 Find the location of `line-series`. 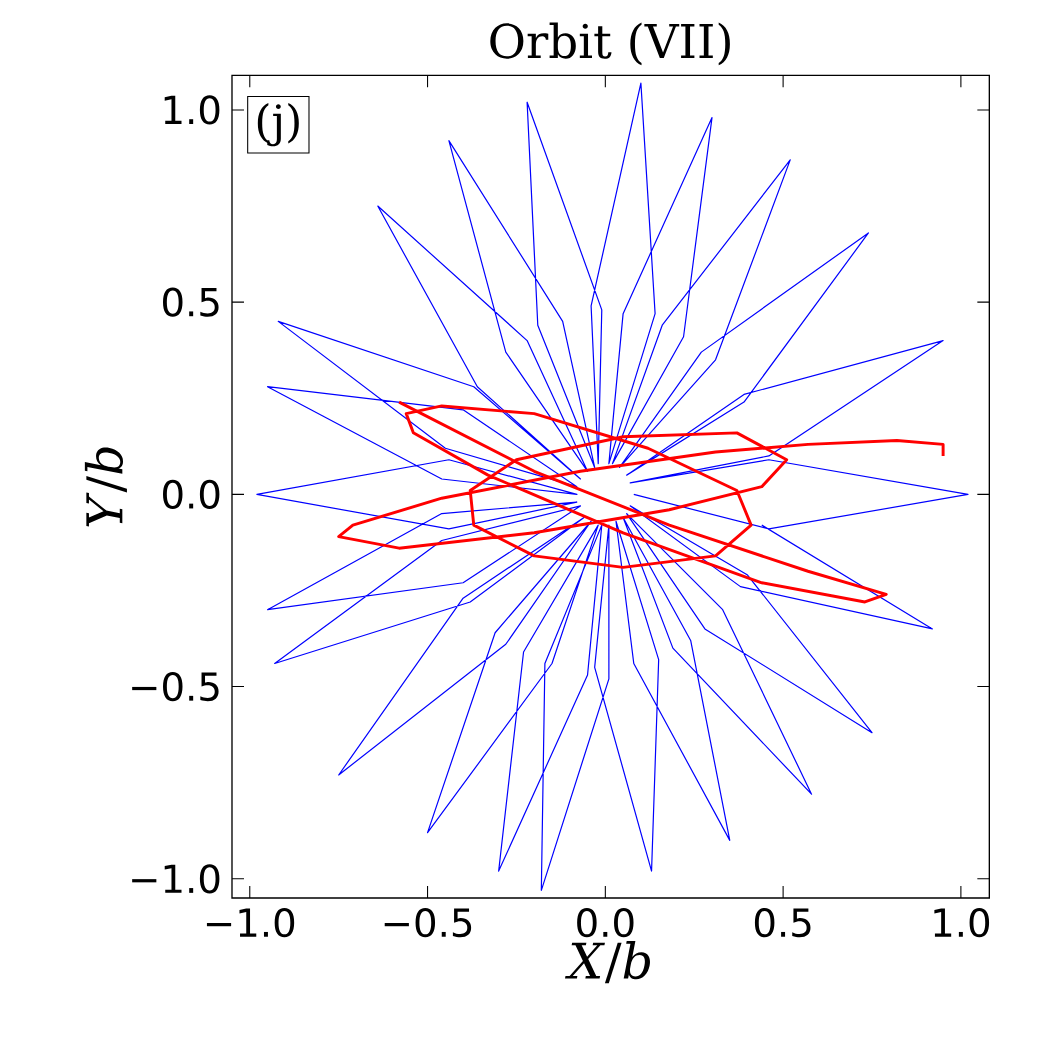

line-series is located at coordinates (641, 502).